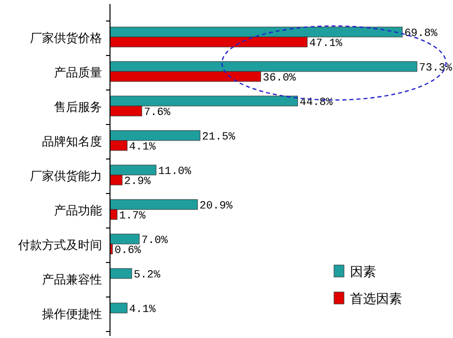 The height and width of the screenshot is (338, 453). Describe the element at coordinates (78, 211) in the screenshot. I see `y-tick-label: 产品功能` at that location.